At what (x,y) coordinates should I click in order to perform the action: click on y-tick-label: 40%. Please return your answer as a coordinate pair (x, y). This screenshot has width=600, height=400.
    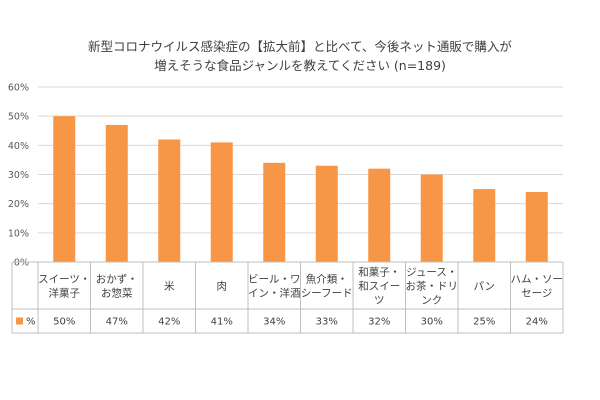
    Looking at the image, I should click on (18, 146).